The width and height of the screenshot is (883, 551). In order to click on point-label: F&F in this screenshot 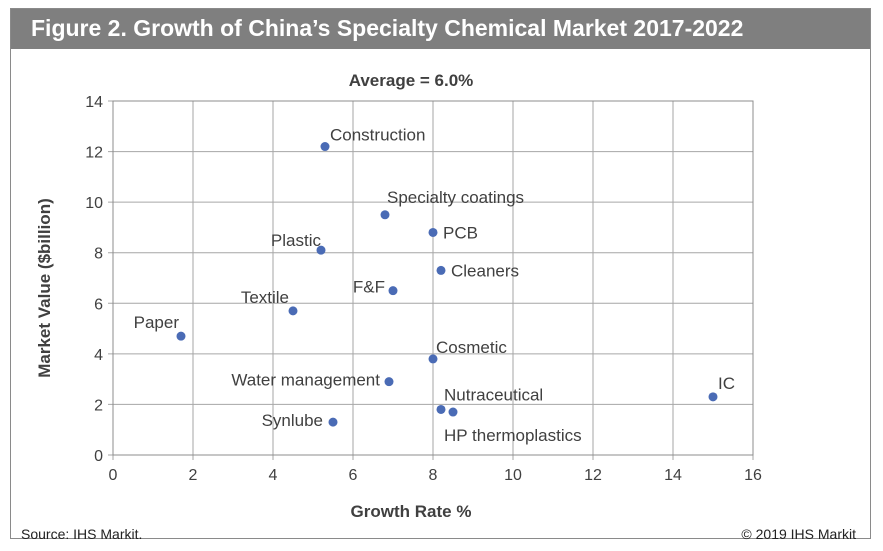, I will do `click(369, 287)`.